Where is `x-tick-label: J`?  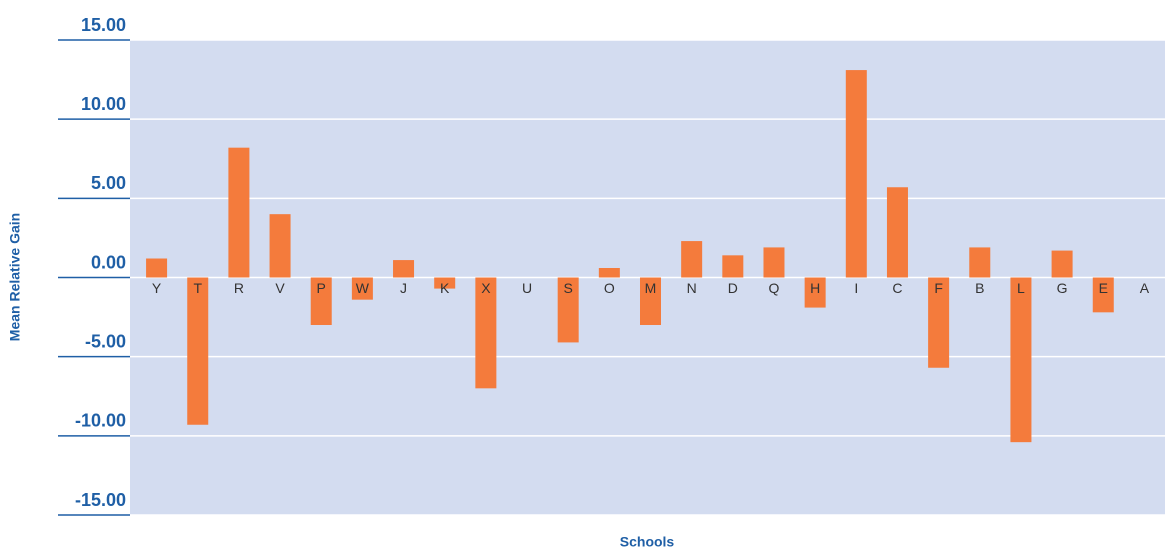 x-tick-label: J is located at coordinates (403, 288).